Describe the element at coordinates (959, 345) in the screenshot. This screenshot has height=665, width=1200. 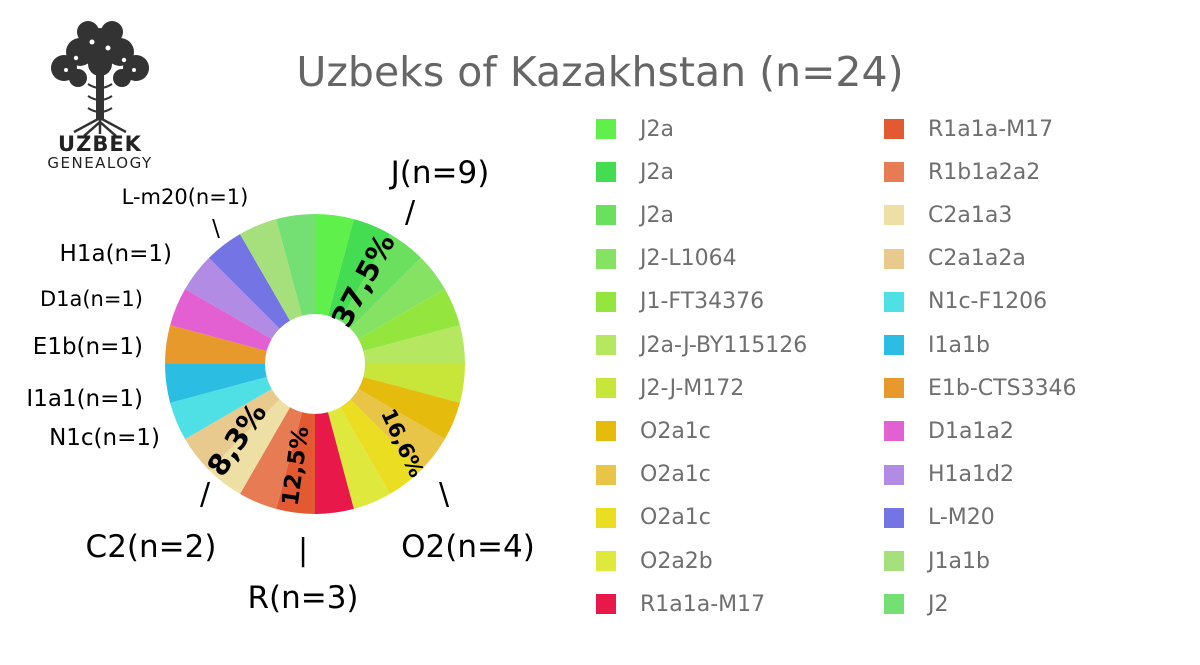
I see `legend-label: I1a1b` at that location.